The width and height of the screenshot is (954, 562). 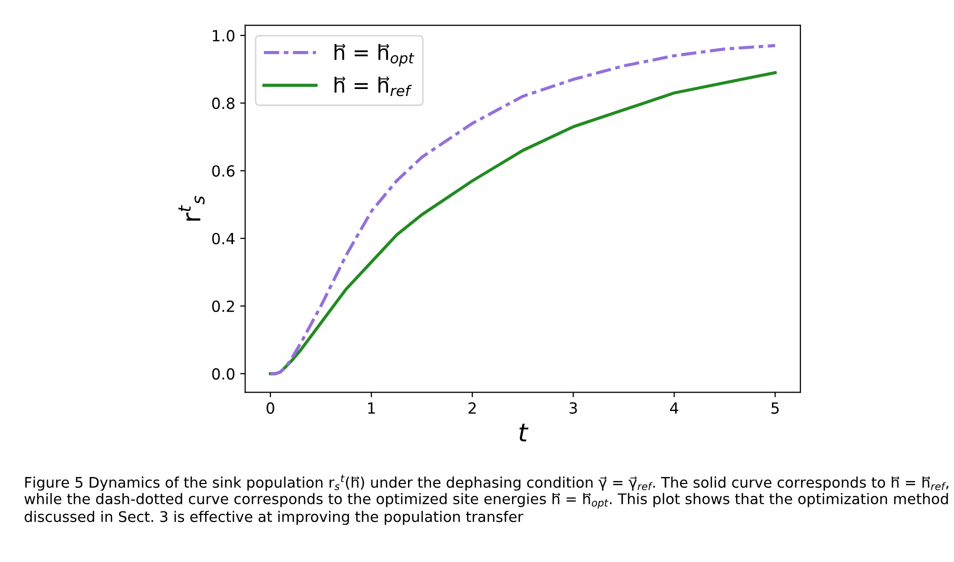 I want to click on y-tick-label: 0.0, so click(x=223, y=374).